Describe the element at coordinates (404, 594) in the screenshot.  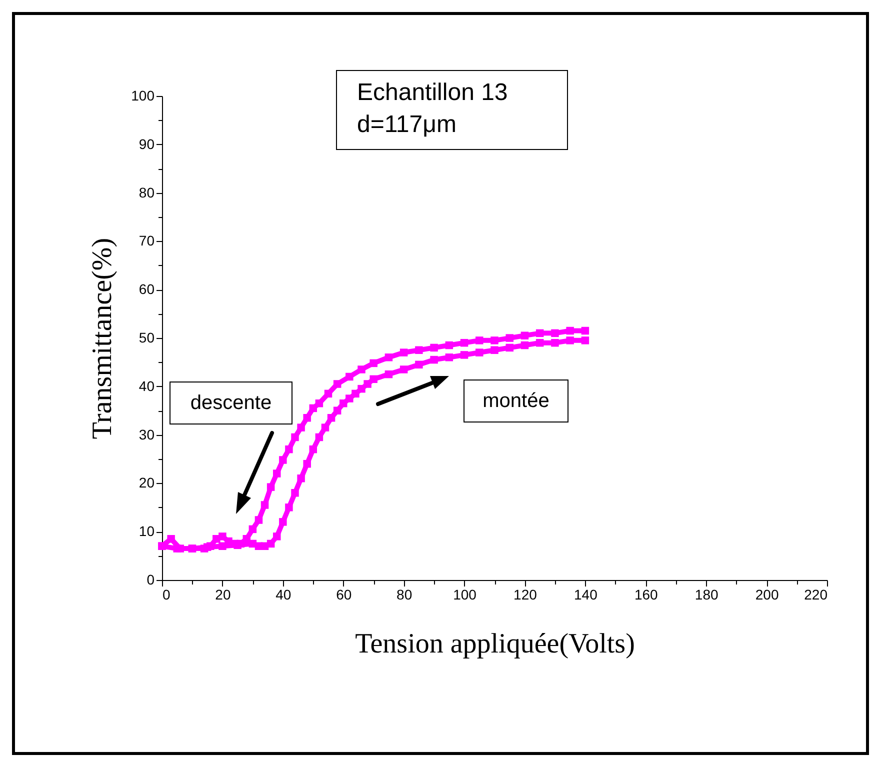
I see `x-tick-label: 80` at that location.